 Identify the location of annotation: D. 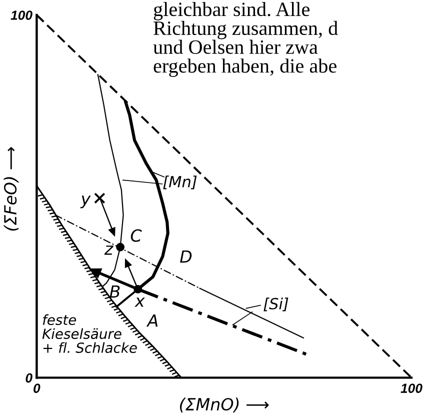
(186, 256).